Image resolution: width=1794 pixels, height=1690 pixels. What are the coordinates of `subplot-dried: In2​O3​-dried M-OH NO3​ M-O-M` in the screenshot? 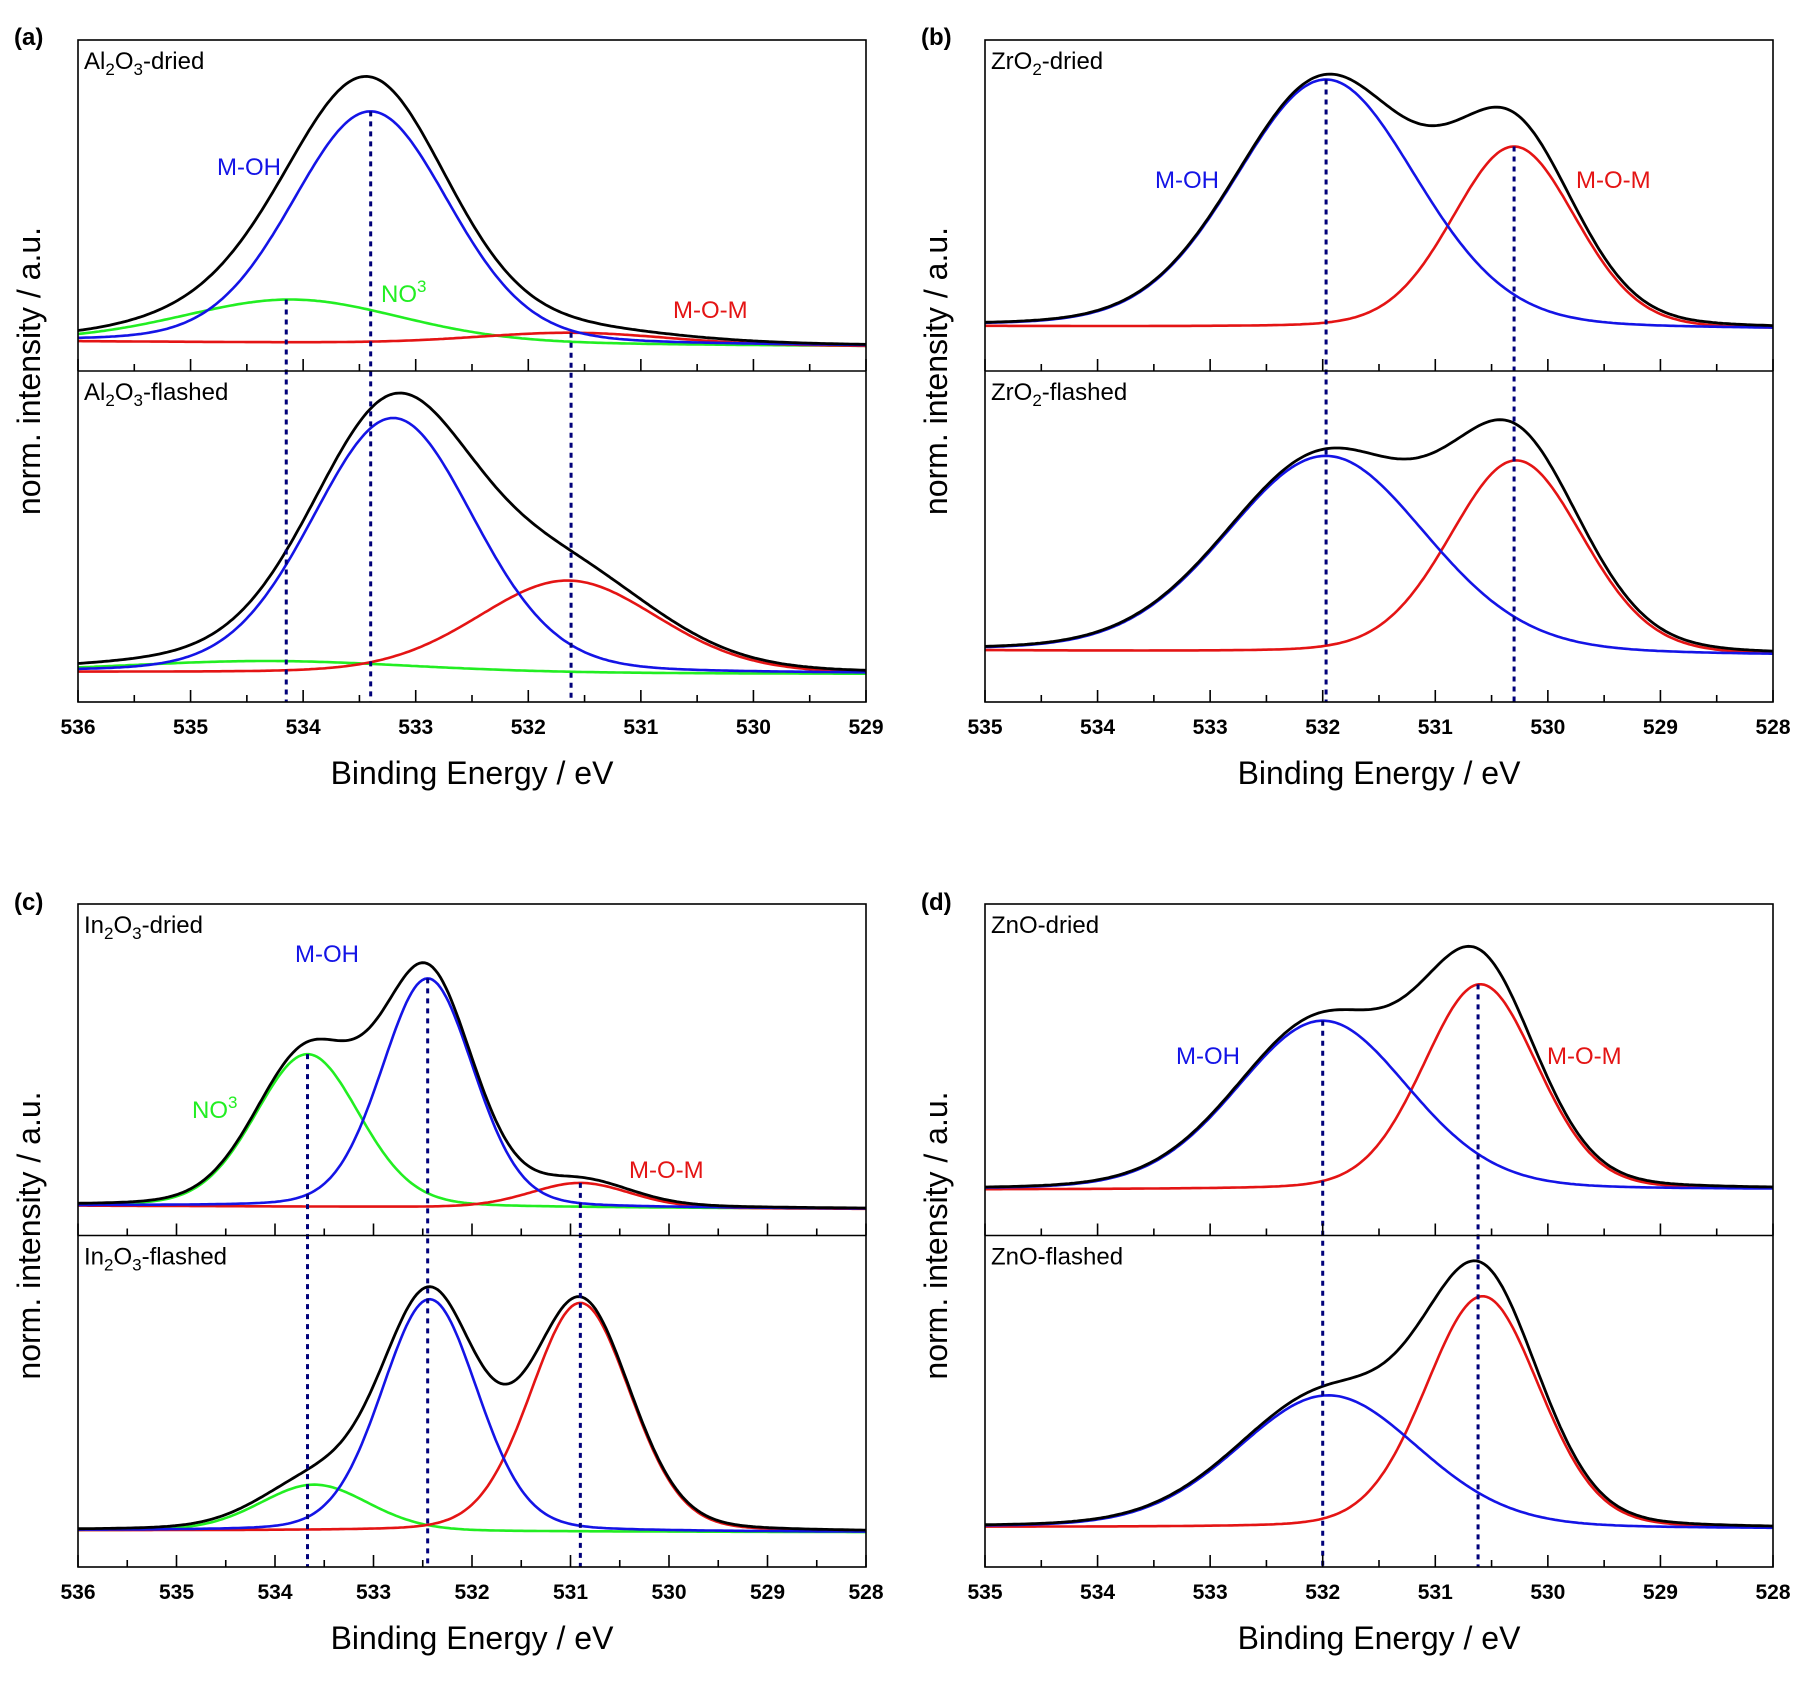 It's located at (472, 1061).